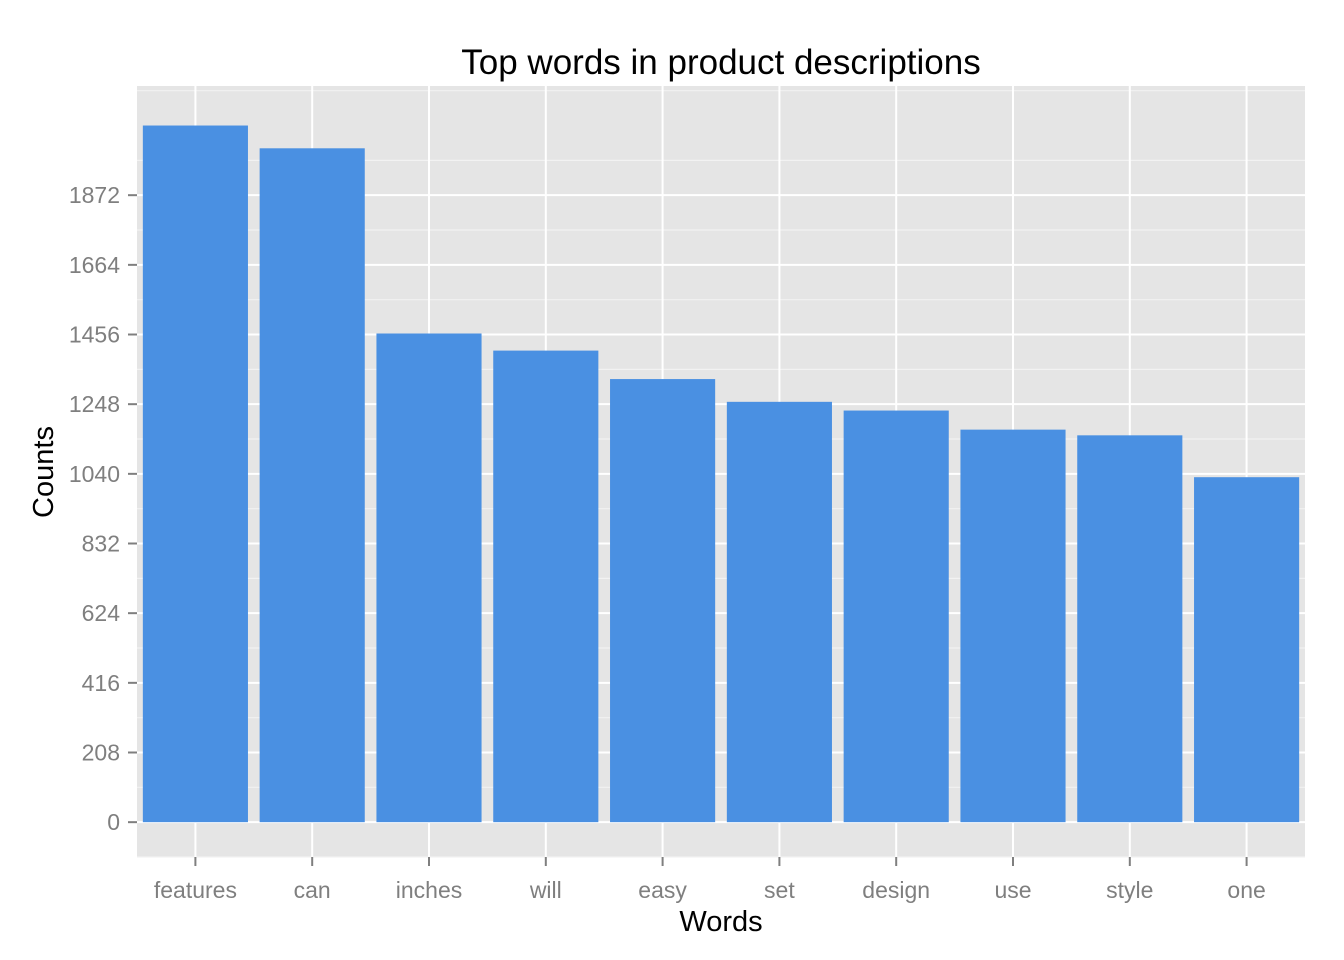  Describe the element at coordinates (101, 753) in the screenshot. I see `y-tick-label: 208` at that location.